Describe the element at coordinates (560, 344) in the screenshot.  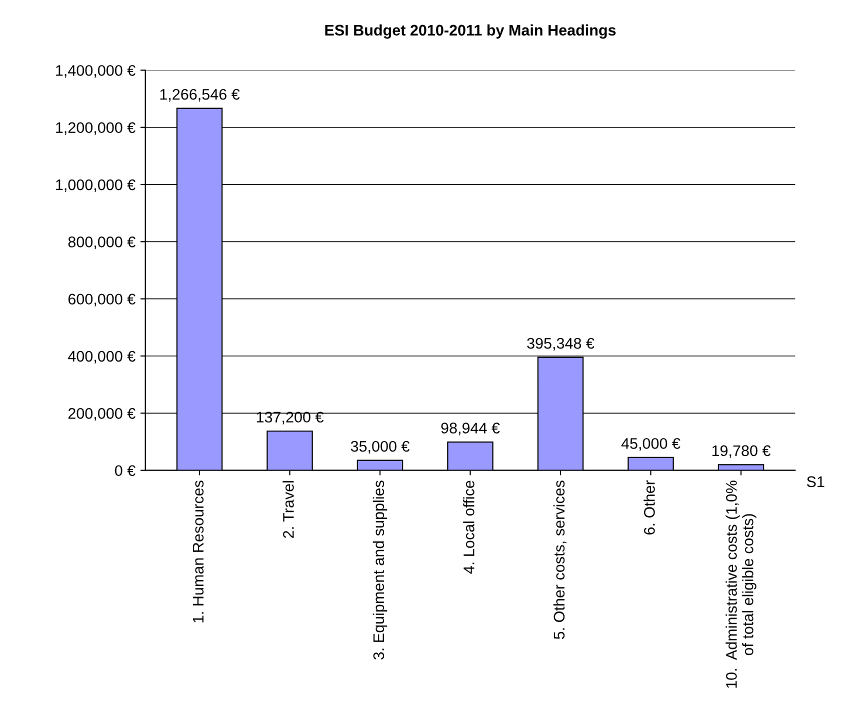
I see `data-label: 395,348 €` at that location.